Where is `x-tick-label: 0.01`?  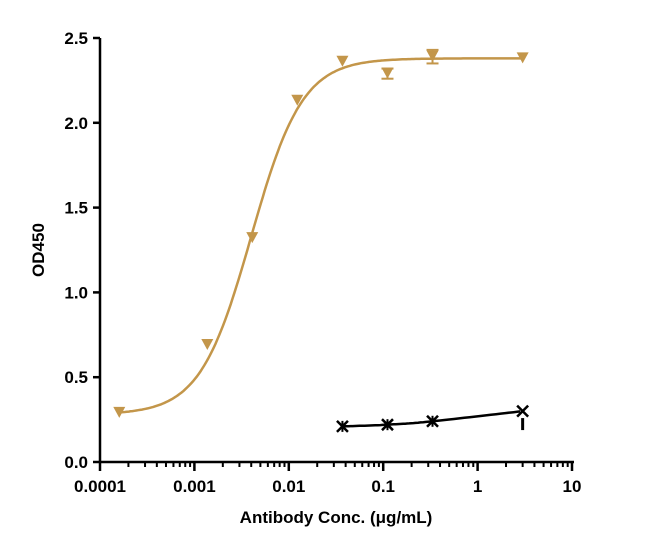 x-tick-label: 0.01 is located at coordinates (288, 486).